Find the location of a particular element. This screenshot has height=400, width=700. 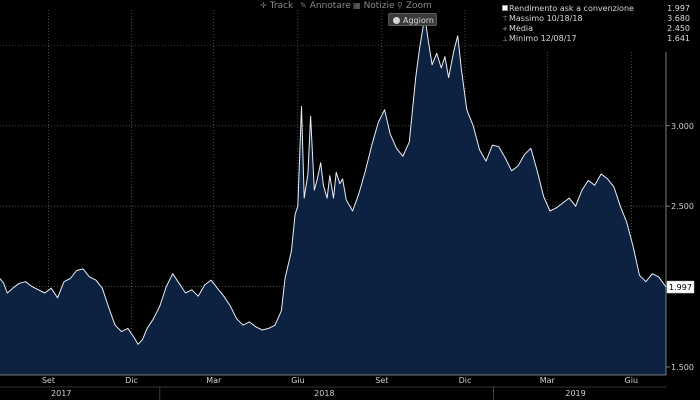

y-tick-label: 3.000 is located at coordinates (682, 126).